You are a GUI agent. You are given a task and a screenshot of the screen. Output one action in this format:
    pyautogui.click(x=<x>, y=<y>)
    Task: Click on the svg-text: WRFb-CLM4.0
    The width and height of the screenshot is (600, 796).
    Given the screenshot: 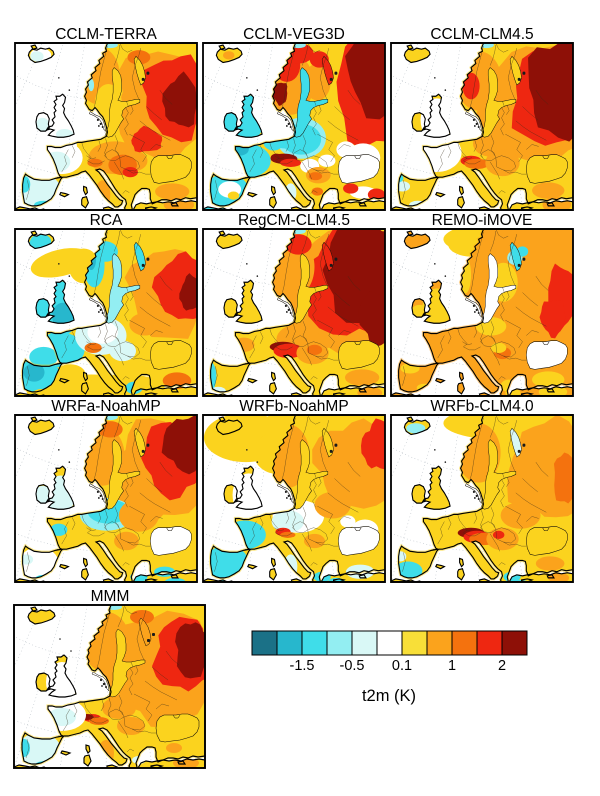 What is the action you would take?
    pyautogui.click(x=482, y=406)
    